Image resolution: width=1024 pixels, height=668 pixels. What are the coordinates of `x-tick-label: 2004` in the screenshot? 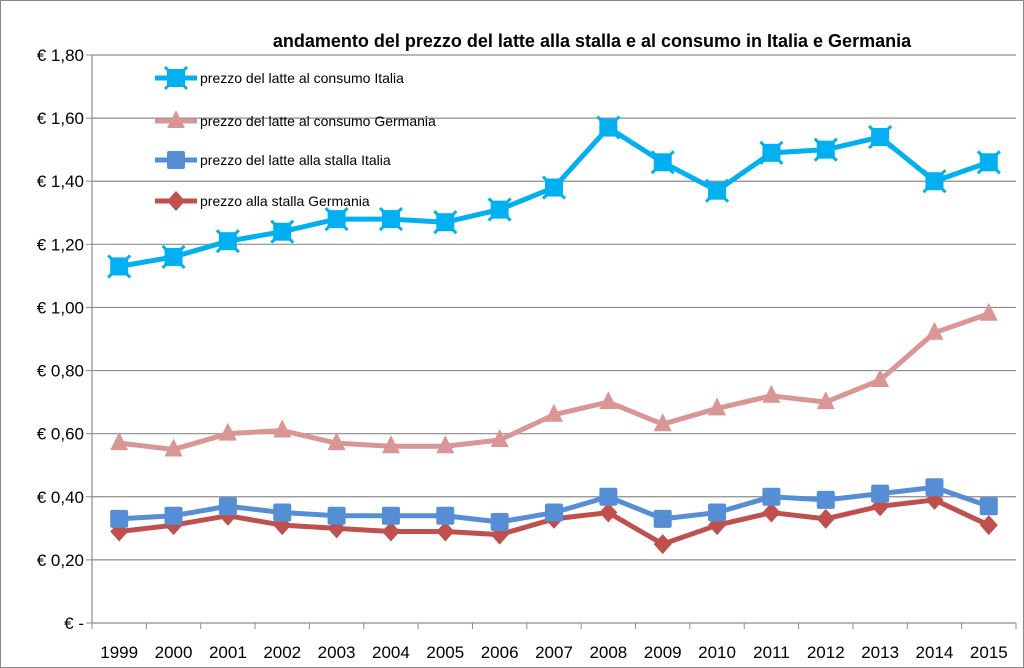 It's located at (391, 652).